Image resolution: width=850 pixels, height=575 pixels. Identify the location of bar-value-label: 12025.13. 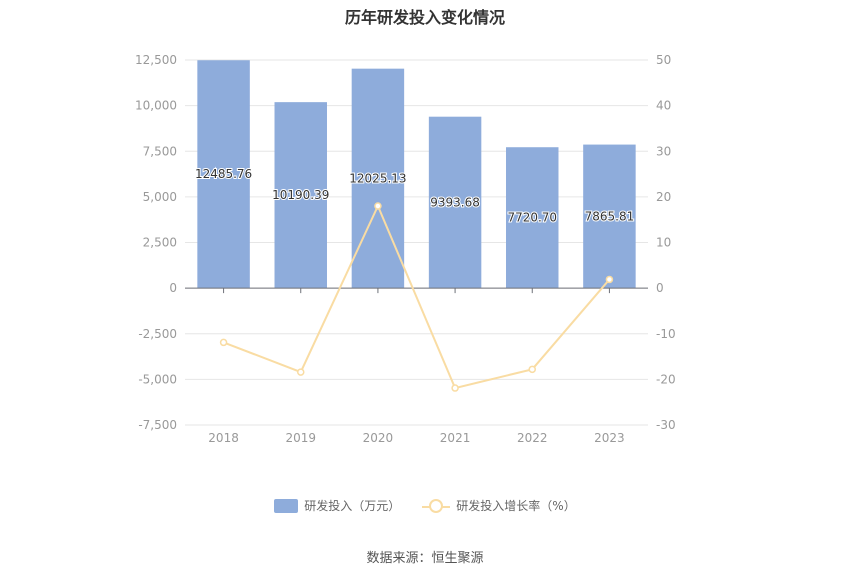
(377, 178).